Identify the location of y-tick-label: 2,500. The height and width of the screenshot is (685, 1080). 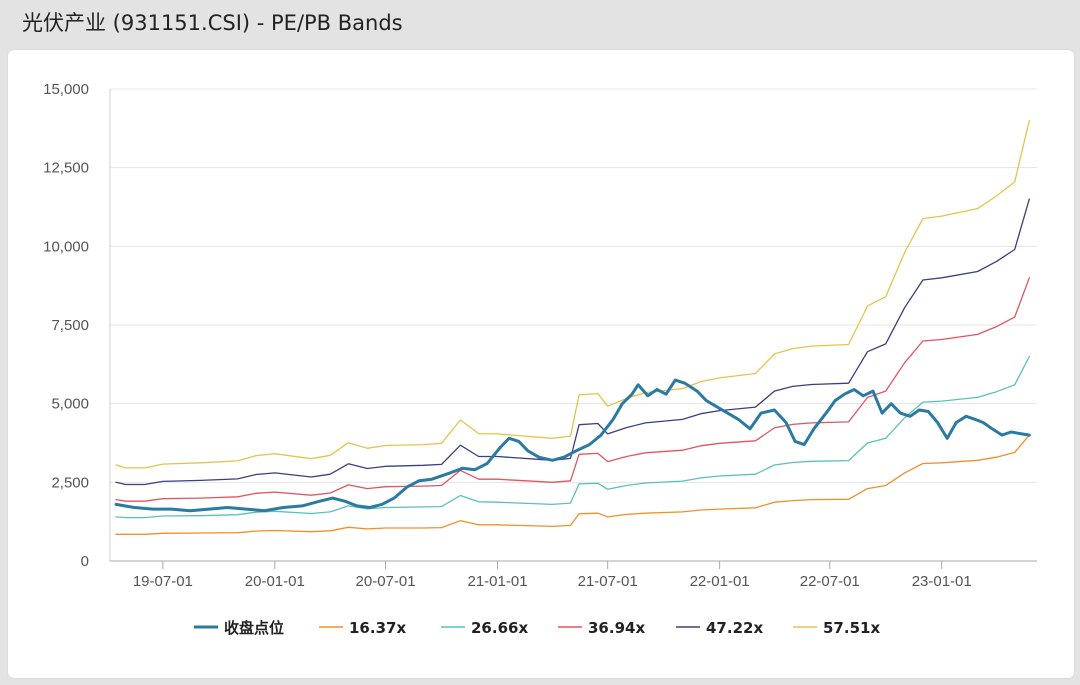
(70, 482).